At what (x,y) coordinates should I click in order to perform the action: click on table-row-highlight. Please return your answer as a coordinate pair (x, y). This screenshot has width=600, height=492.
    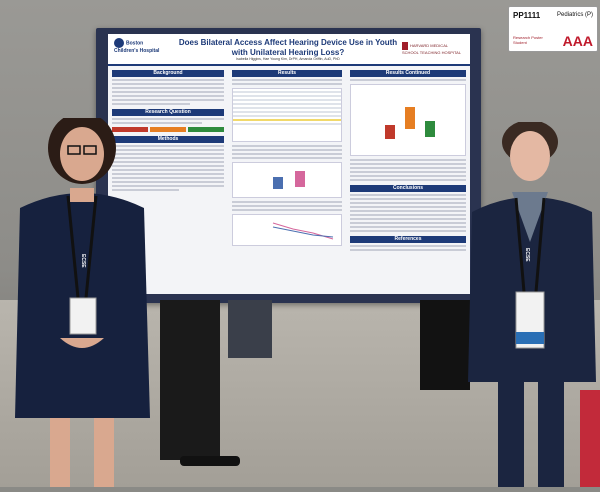
    Looking at the image, I should click on (287, 120).